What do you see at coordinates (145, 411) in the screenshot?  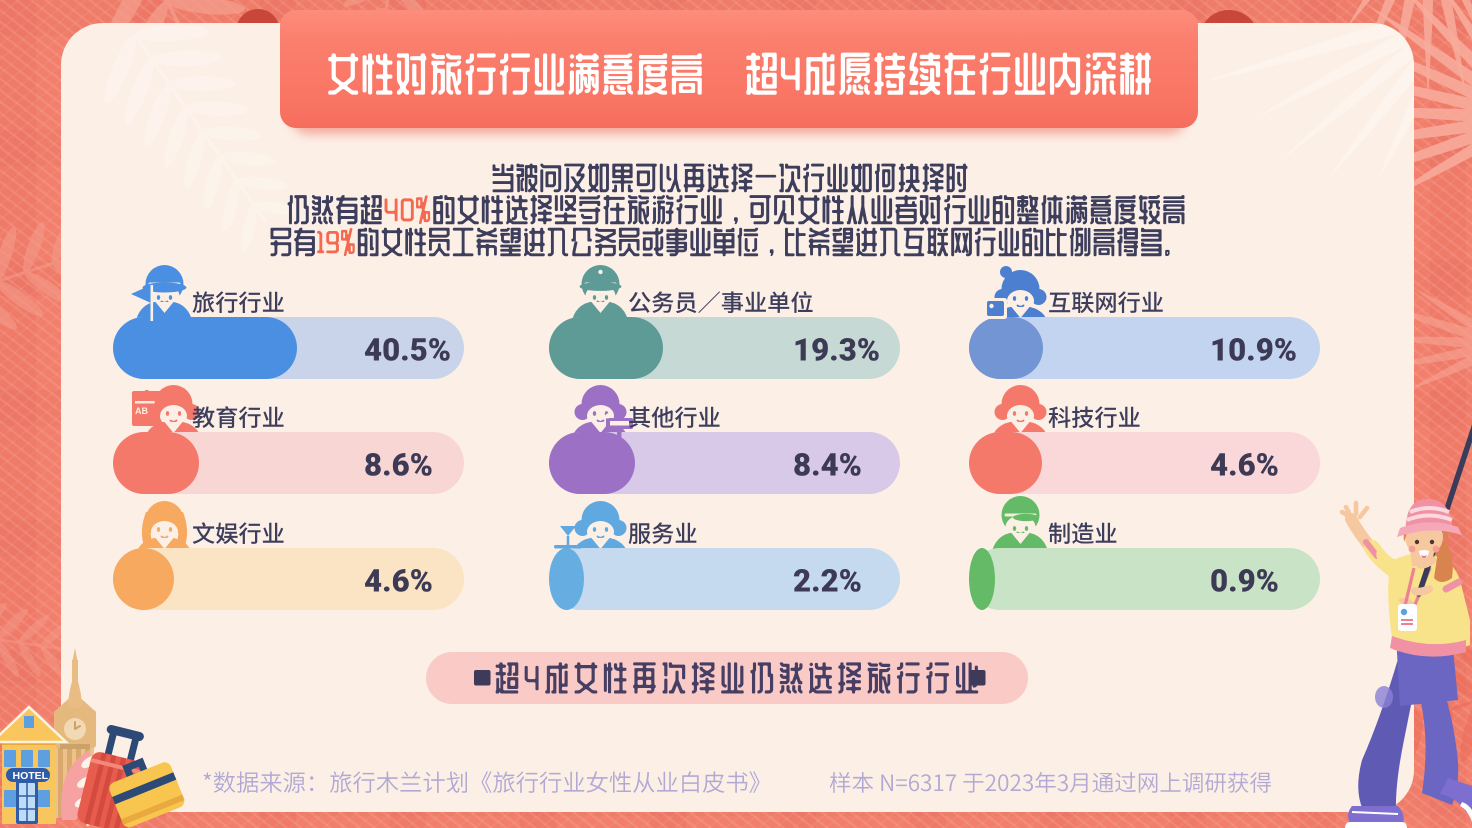 I see `svg-text: ABC` at bounding box center [145, 411].